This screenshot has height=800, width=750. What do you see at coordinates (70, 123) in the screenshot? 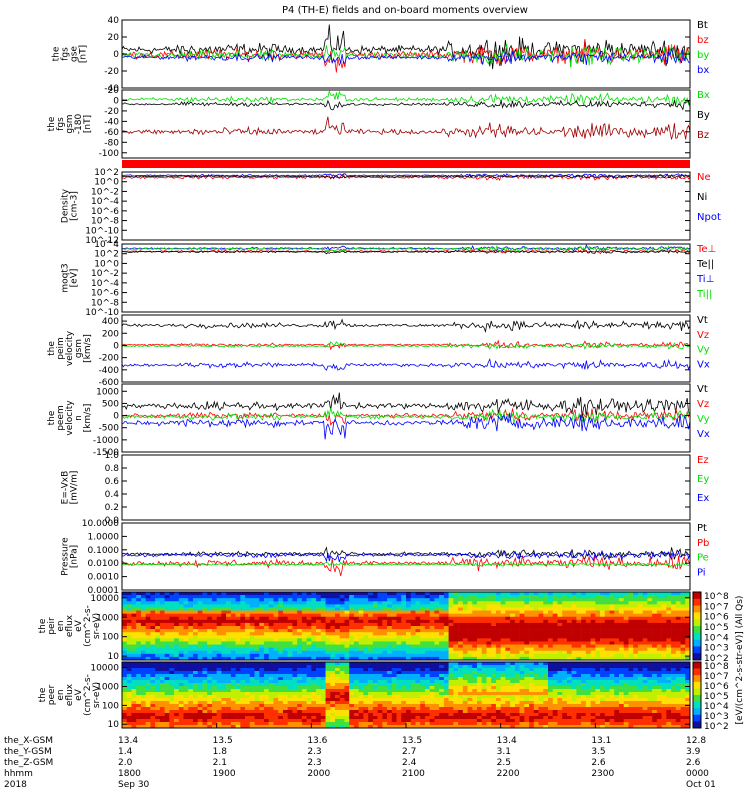
I see `y-axis-label: gsm` at bounding box center [70, 123].